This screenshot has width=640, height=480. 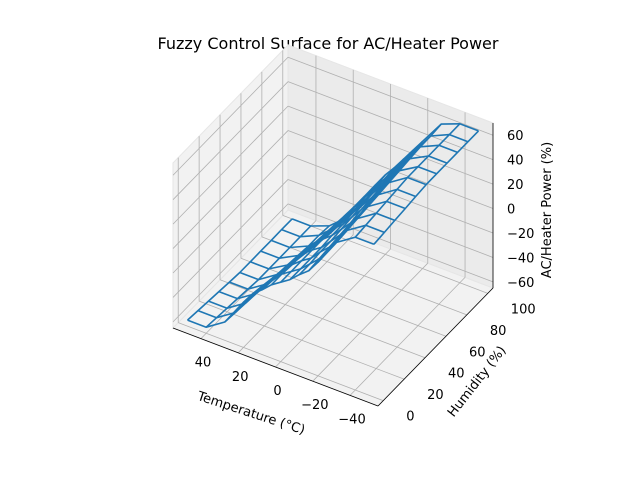 I want to click on z-tick-label: 60, so click(x=515, y=136).